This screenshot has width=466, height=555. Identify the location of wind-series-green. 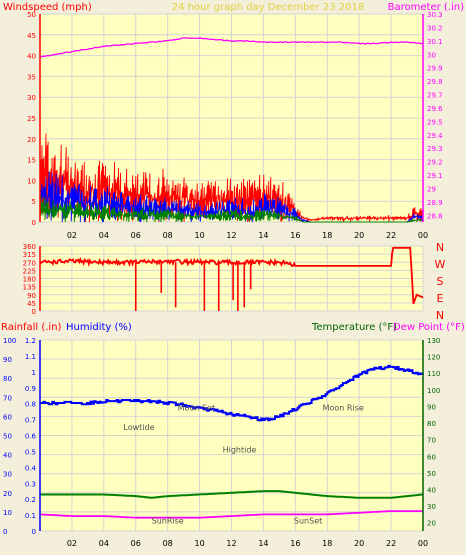
(231, 209).